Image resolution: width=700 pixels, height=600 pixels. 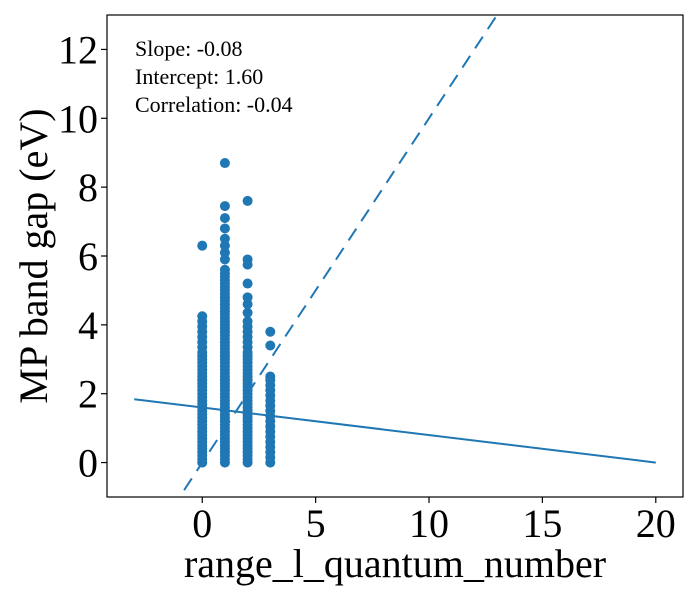 I want to click on y-axis-ticks: 0 2 4 6 8 10 12, so click(x=82, y=256).